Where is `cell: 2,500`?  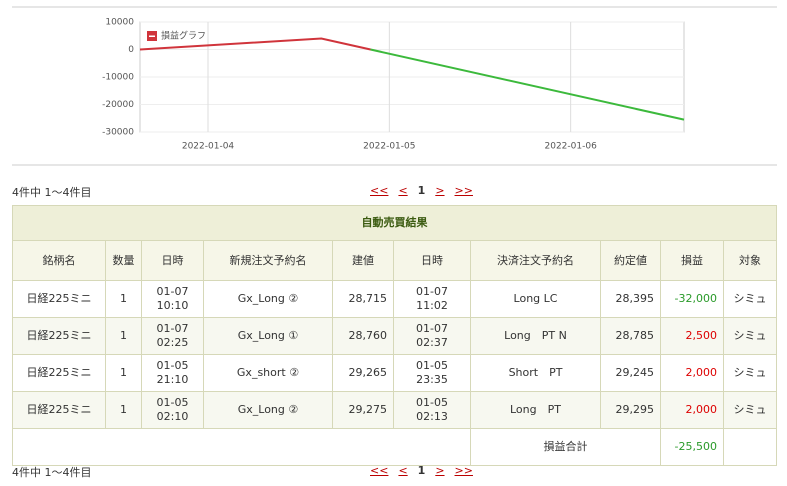 cell: 2,500 is located at coordinates (692, 336).